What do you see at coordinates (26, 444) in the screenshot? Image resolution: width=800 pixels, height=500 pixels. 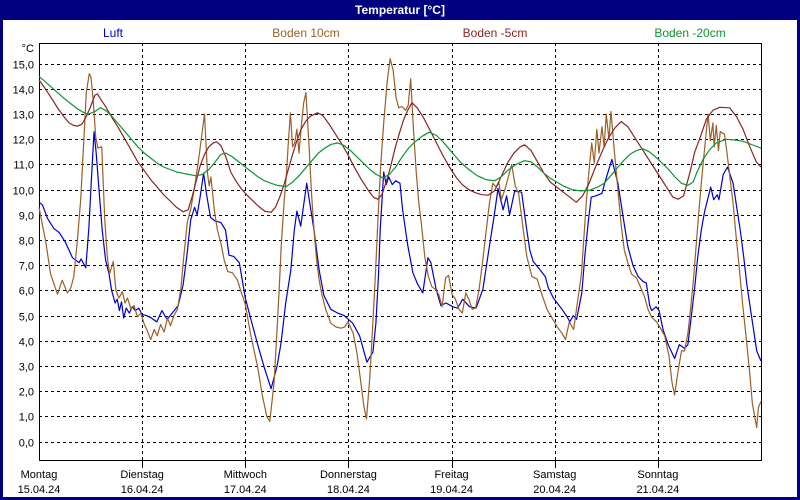 I see `y-tick-label: 0,0` at bounding box center [26, 444].